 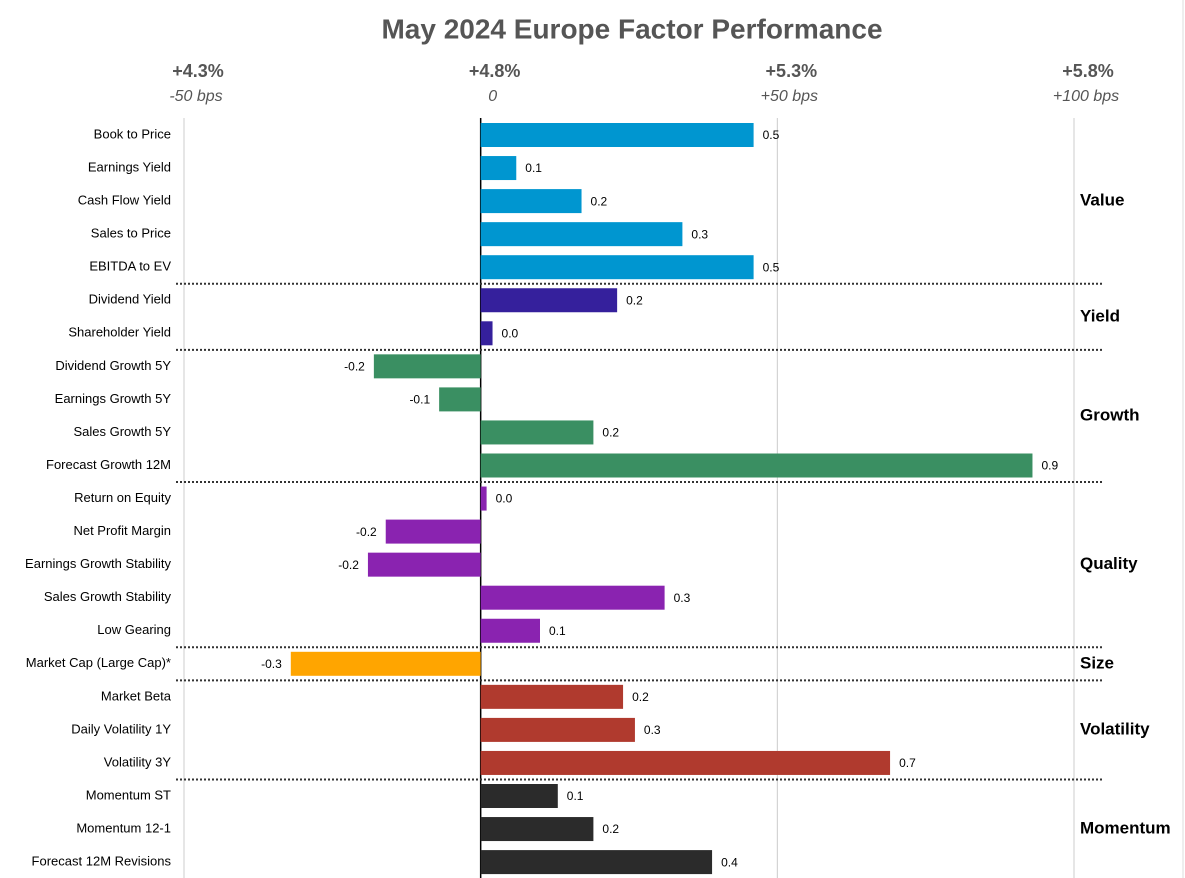 I want to click on category-label: Sales Growth Stability, so click(x=108, y=596).